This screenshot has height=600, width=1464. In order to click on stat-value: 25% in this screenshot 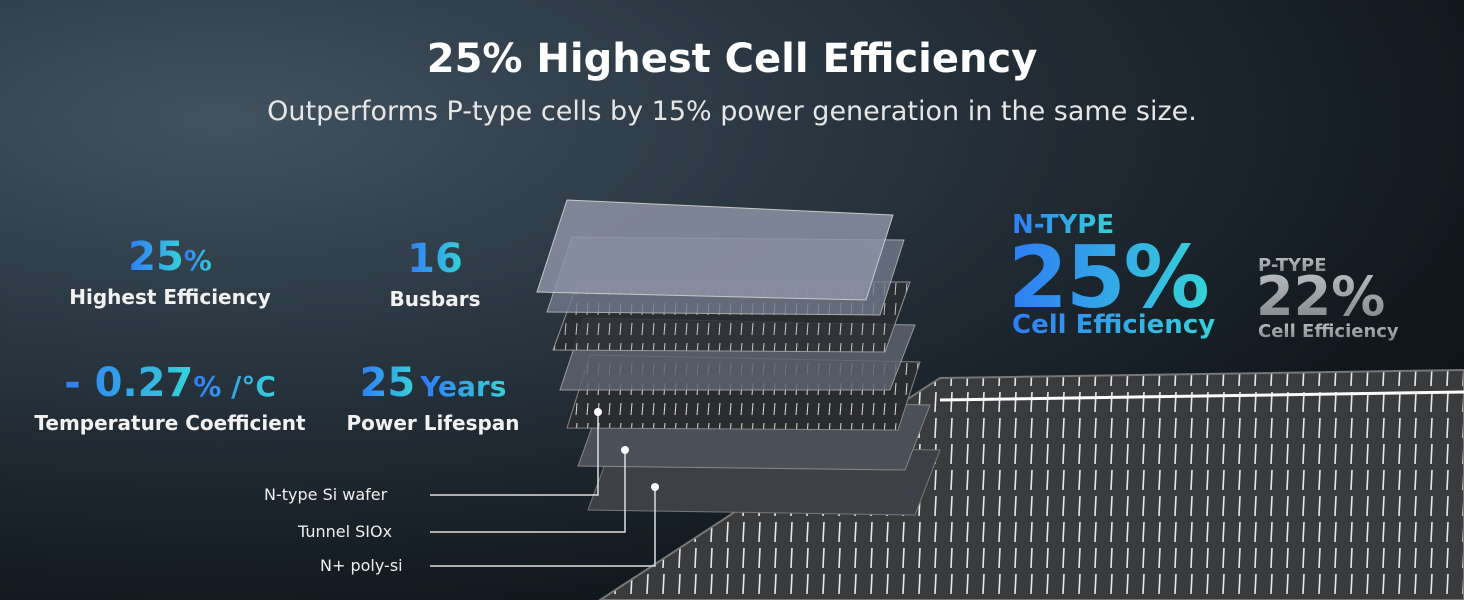, I will do `click(170, 257)`.